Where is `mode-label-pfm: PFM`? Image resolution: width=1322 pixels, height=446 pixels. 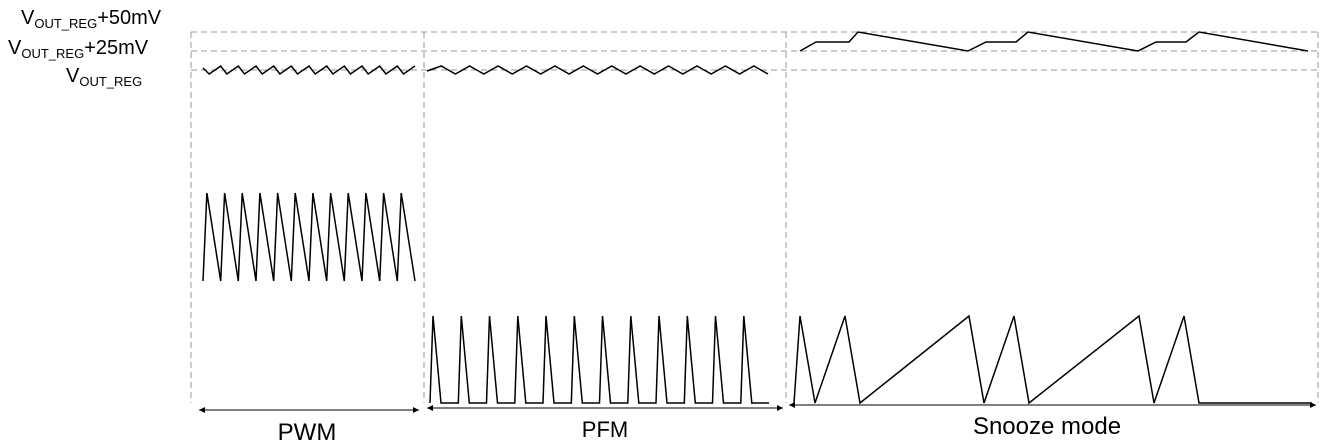 mode-label-pfm: PFM is located at coordinates (605, 429).